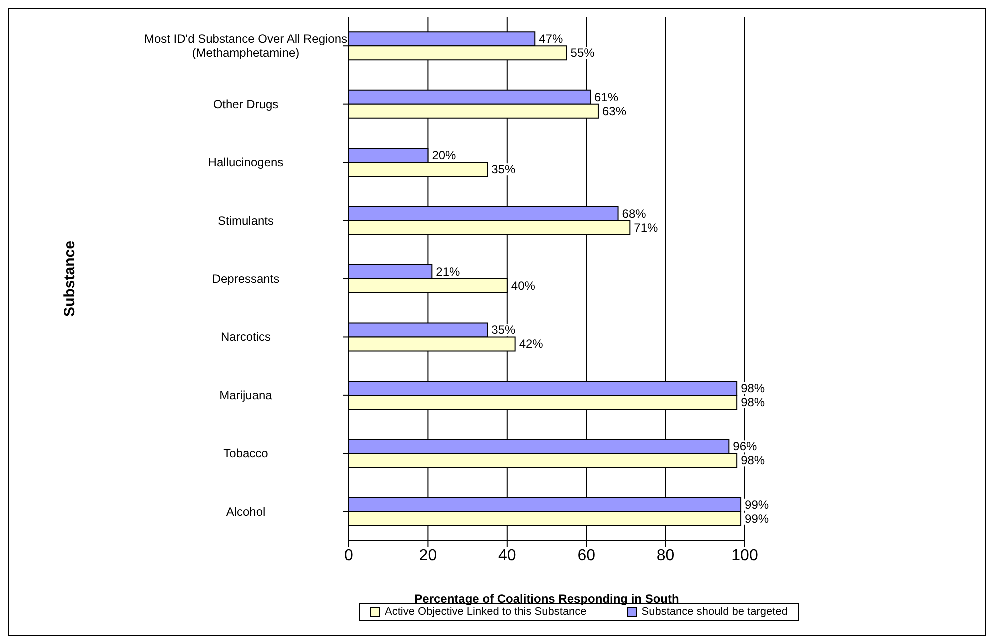 This screenshot has width=994, height=644. What do you see at coordinates (745, 555) in the screenshot?
I see `x-tick-label: 100` at bounding box center [745, 555].